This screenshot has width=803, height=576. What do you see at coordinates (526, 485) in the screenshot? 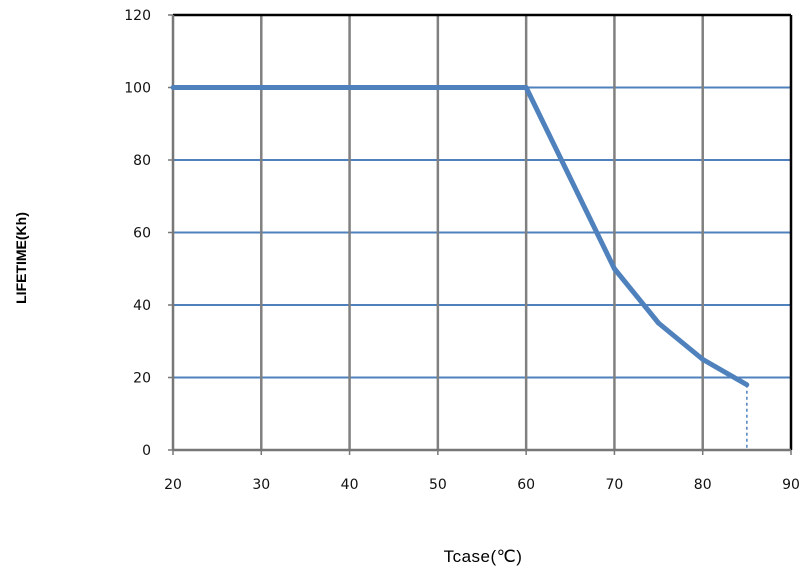
I see `x-tick-label: 60` at bounding box center [526, 485].